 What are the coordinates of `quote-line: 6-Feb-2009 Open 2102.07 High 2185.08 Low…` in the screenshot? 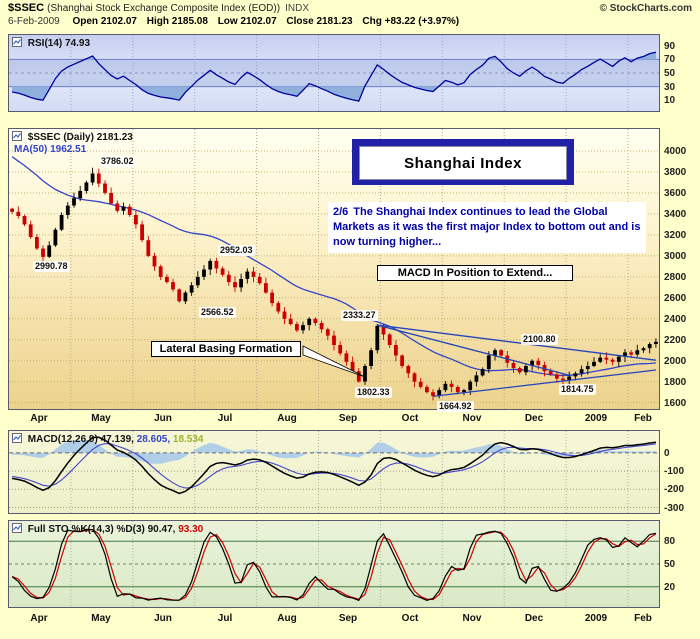 It's located at (237, 21).